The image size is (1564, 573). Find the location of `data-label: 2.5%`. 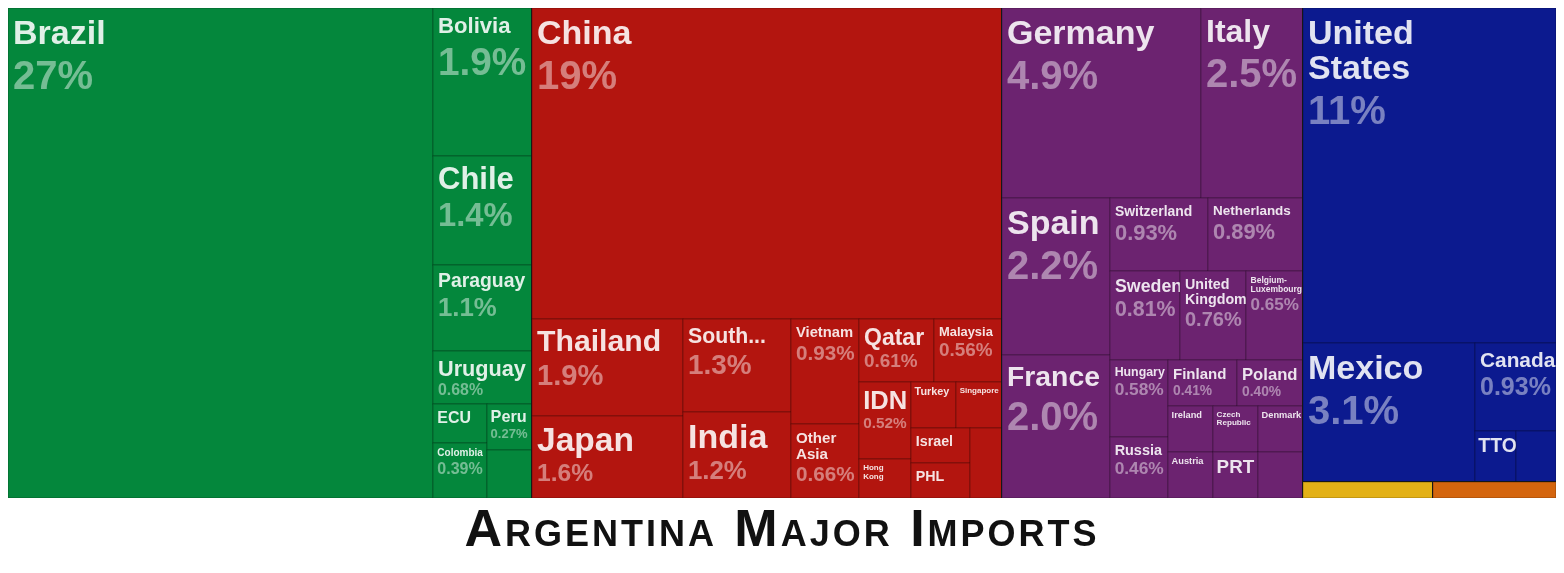

data-label: 2.5% is located at coordinates (1252, 72).